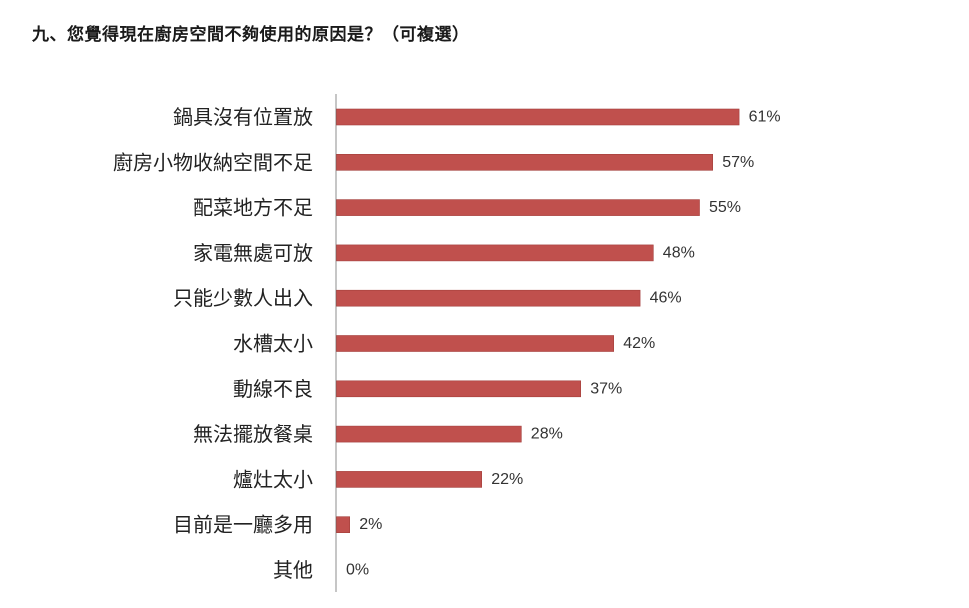  What do you see at coordinates (725, 207) in the screenshot?
I see `value-label: 55%` at bounding box center [725, 207].